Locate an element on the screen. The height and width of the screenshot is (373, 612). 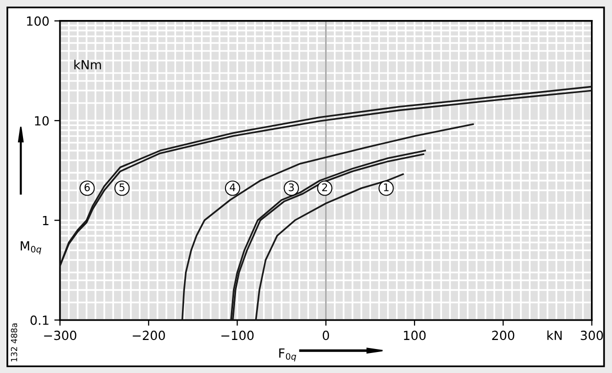
x-axis-title: F$_{0q}$ is located at coordinates (287, 355).